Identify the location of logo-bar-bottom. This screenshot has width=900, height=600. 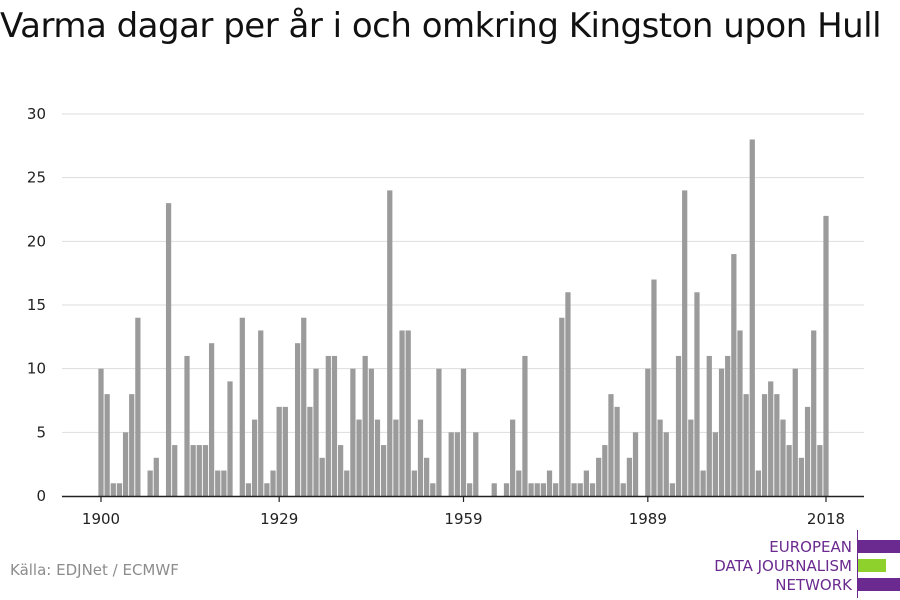
(879, 584).